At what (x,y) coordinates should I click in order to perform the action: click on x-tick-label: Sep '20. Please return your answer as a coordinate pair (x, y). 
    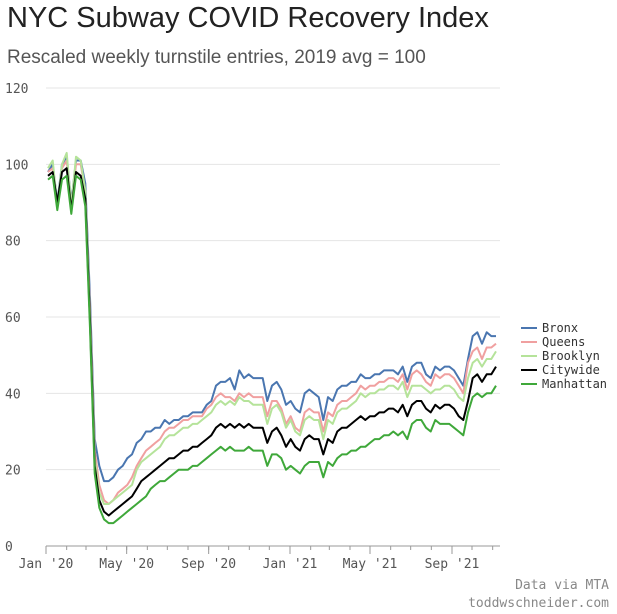
    Looking at the image, I should click on (208, 564).